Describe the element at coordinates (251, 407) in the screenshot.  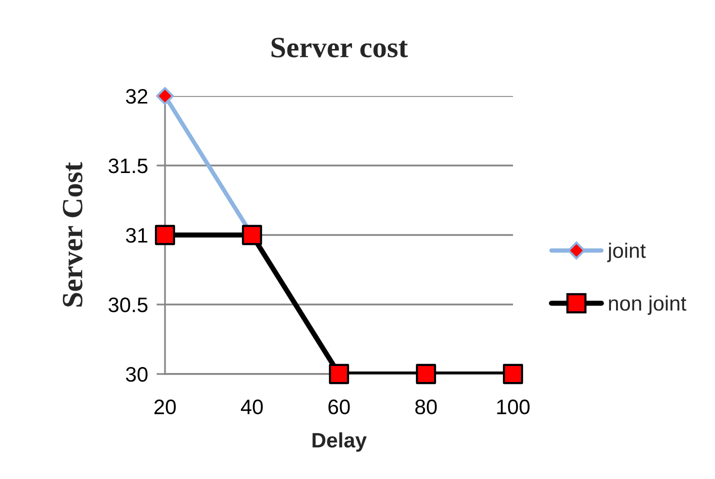
I see `x-tick-label: 40` at that location.